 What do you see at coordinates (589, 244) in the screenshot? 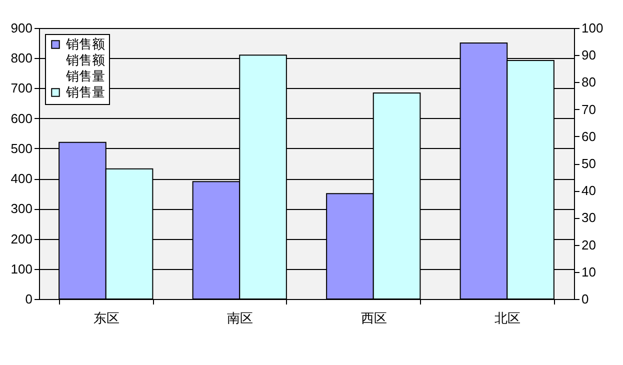
I see `y2-tick-label: 20` at bounding box center [589, 244].